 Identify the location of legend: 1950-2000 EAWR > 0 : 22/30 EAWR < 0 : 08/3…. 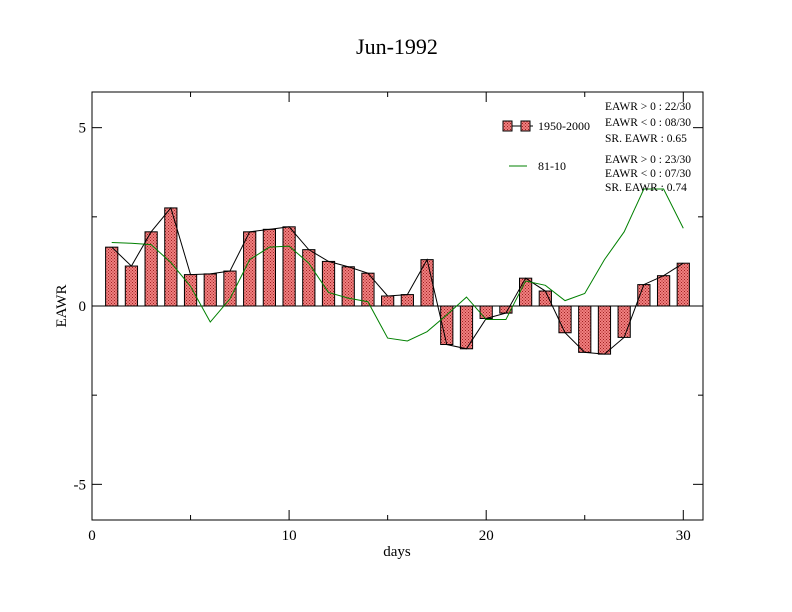
(596, 147).